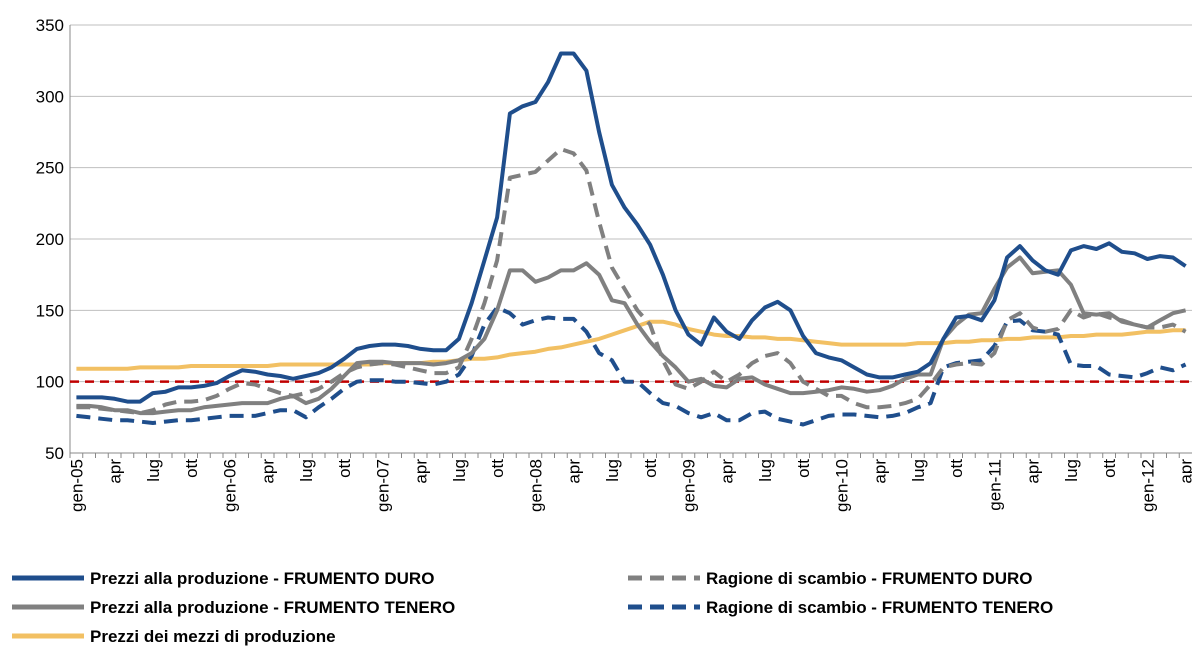  What do you see at coordinates (841, 485) in the screenshot?
I see `x-tick-label: gen-10` at bounding box center [841, 485].